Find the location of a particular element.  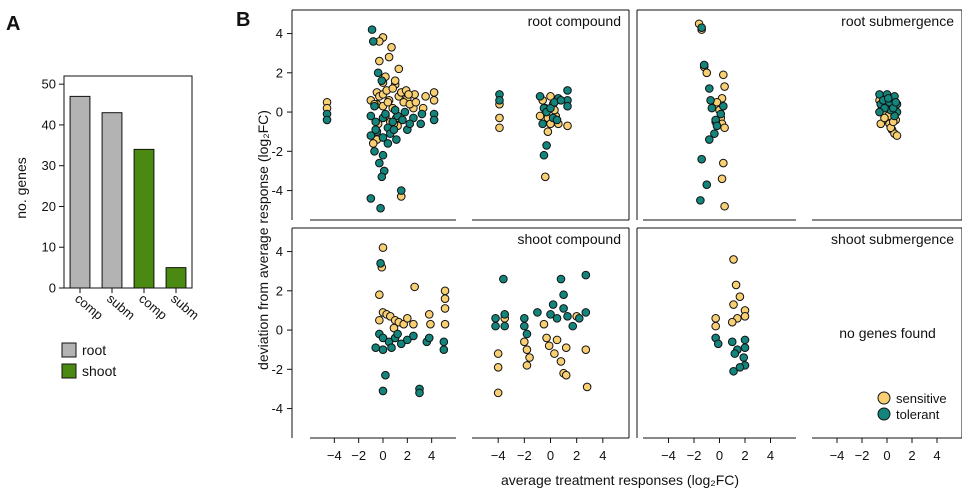

facet-y-tick-label: 2 is located at coordinates (279, 290).